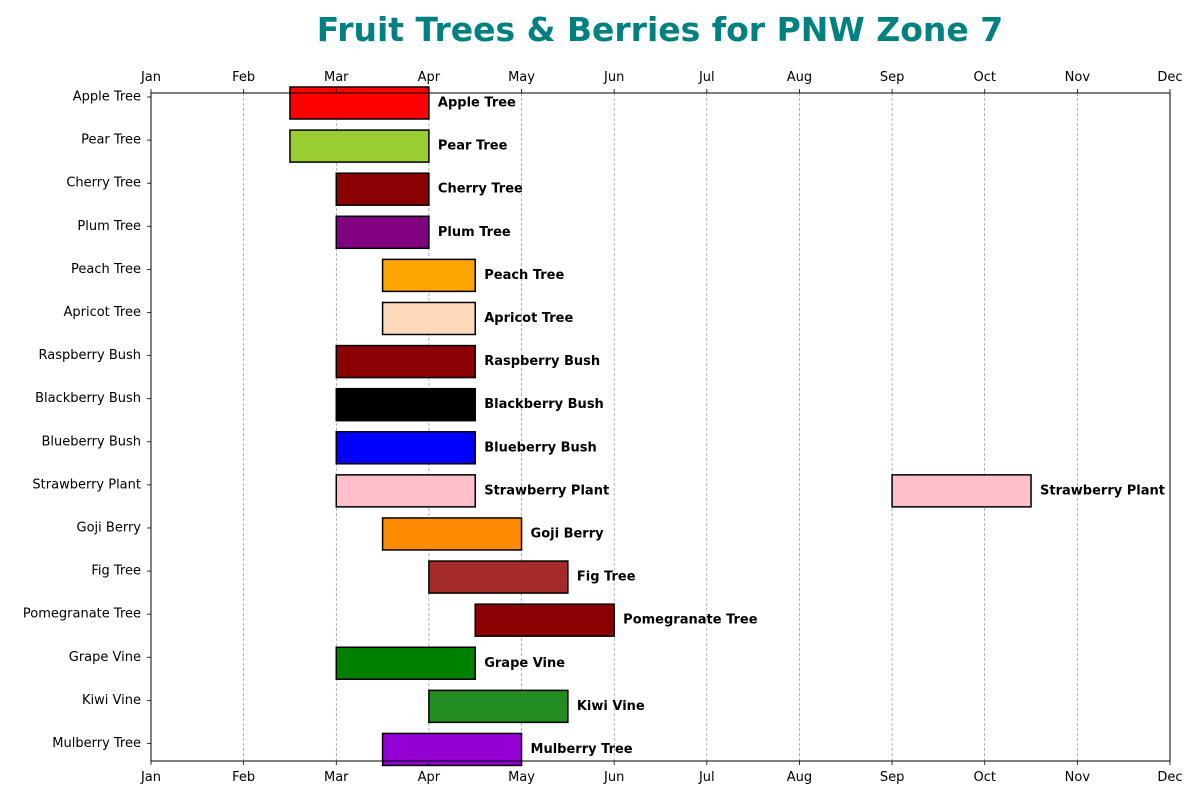 This screenshot has width=1200, height=800. I want to click on x-tick-label-bottom: Aug, so click(799, 777).